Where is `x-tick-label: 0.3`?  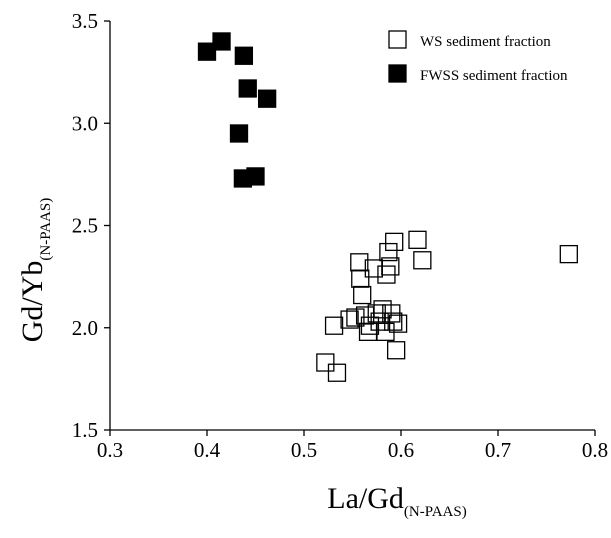 x-tick-label: 0.3 is located at coordinates (110, 450).